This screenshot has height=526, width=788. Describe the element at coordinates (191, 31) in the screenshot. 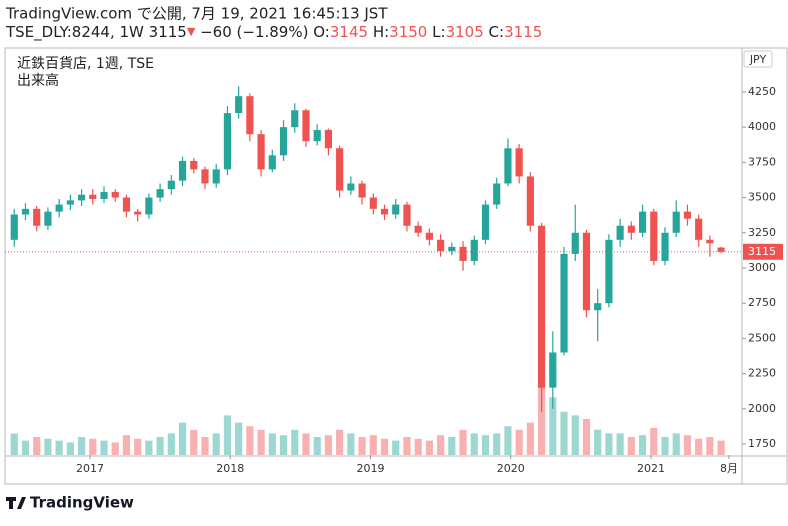

I see `arrow: ▼` at that location.